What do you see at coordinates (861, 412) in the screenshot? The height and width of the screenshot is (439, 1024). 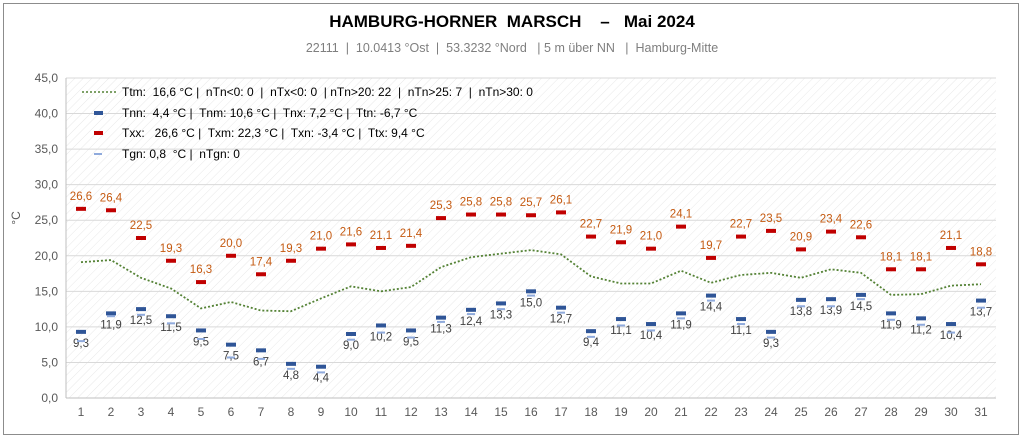 I see `x-tick-label: 27` at bounding box center [861, 412].